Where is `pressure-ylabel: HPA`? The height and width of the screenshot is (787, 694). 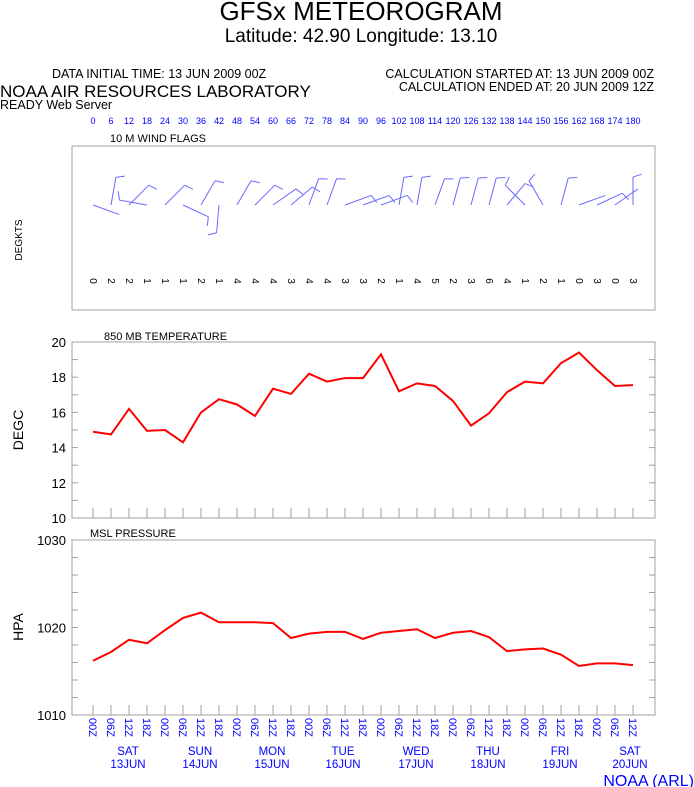
pressure-ylabel: HPA is located at coordinates (18, 626).